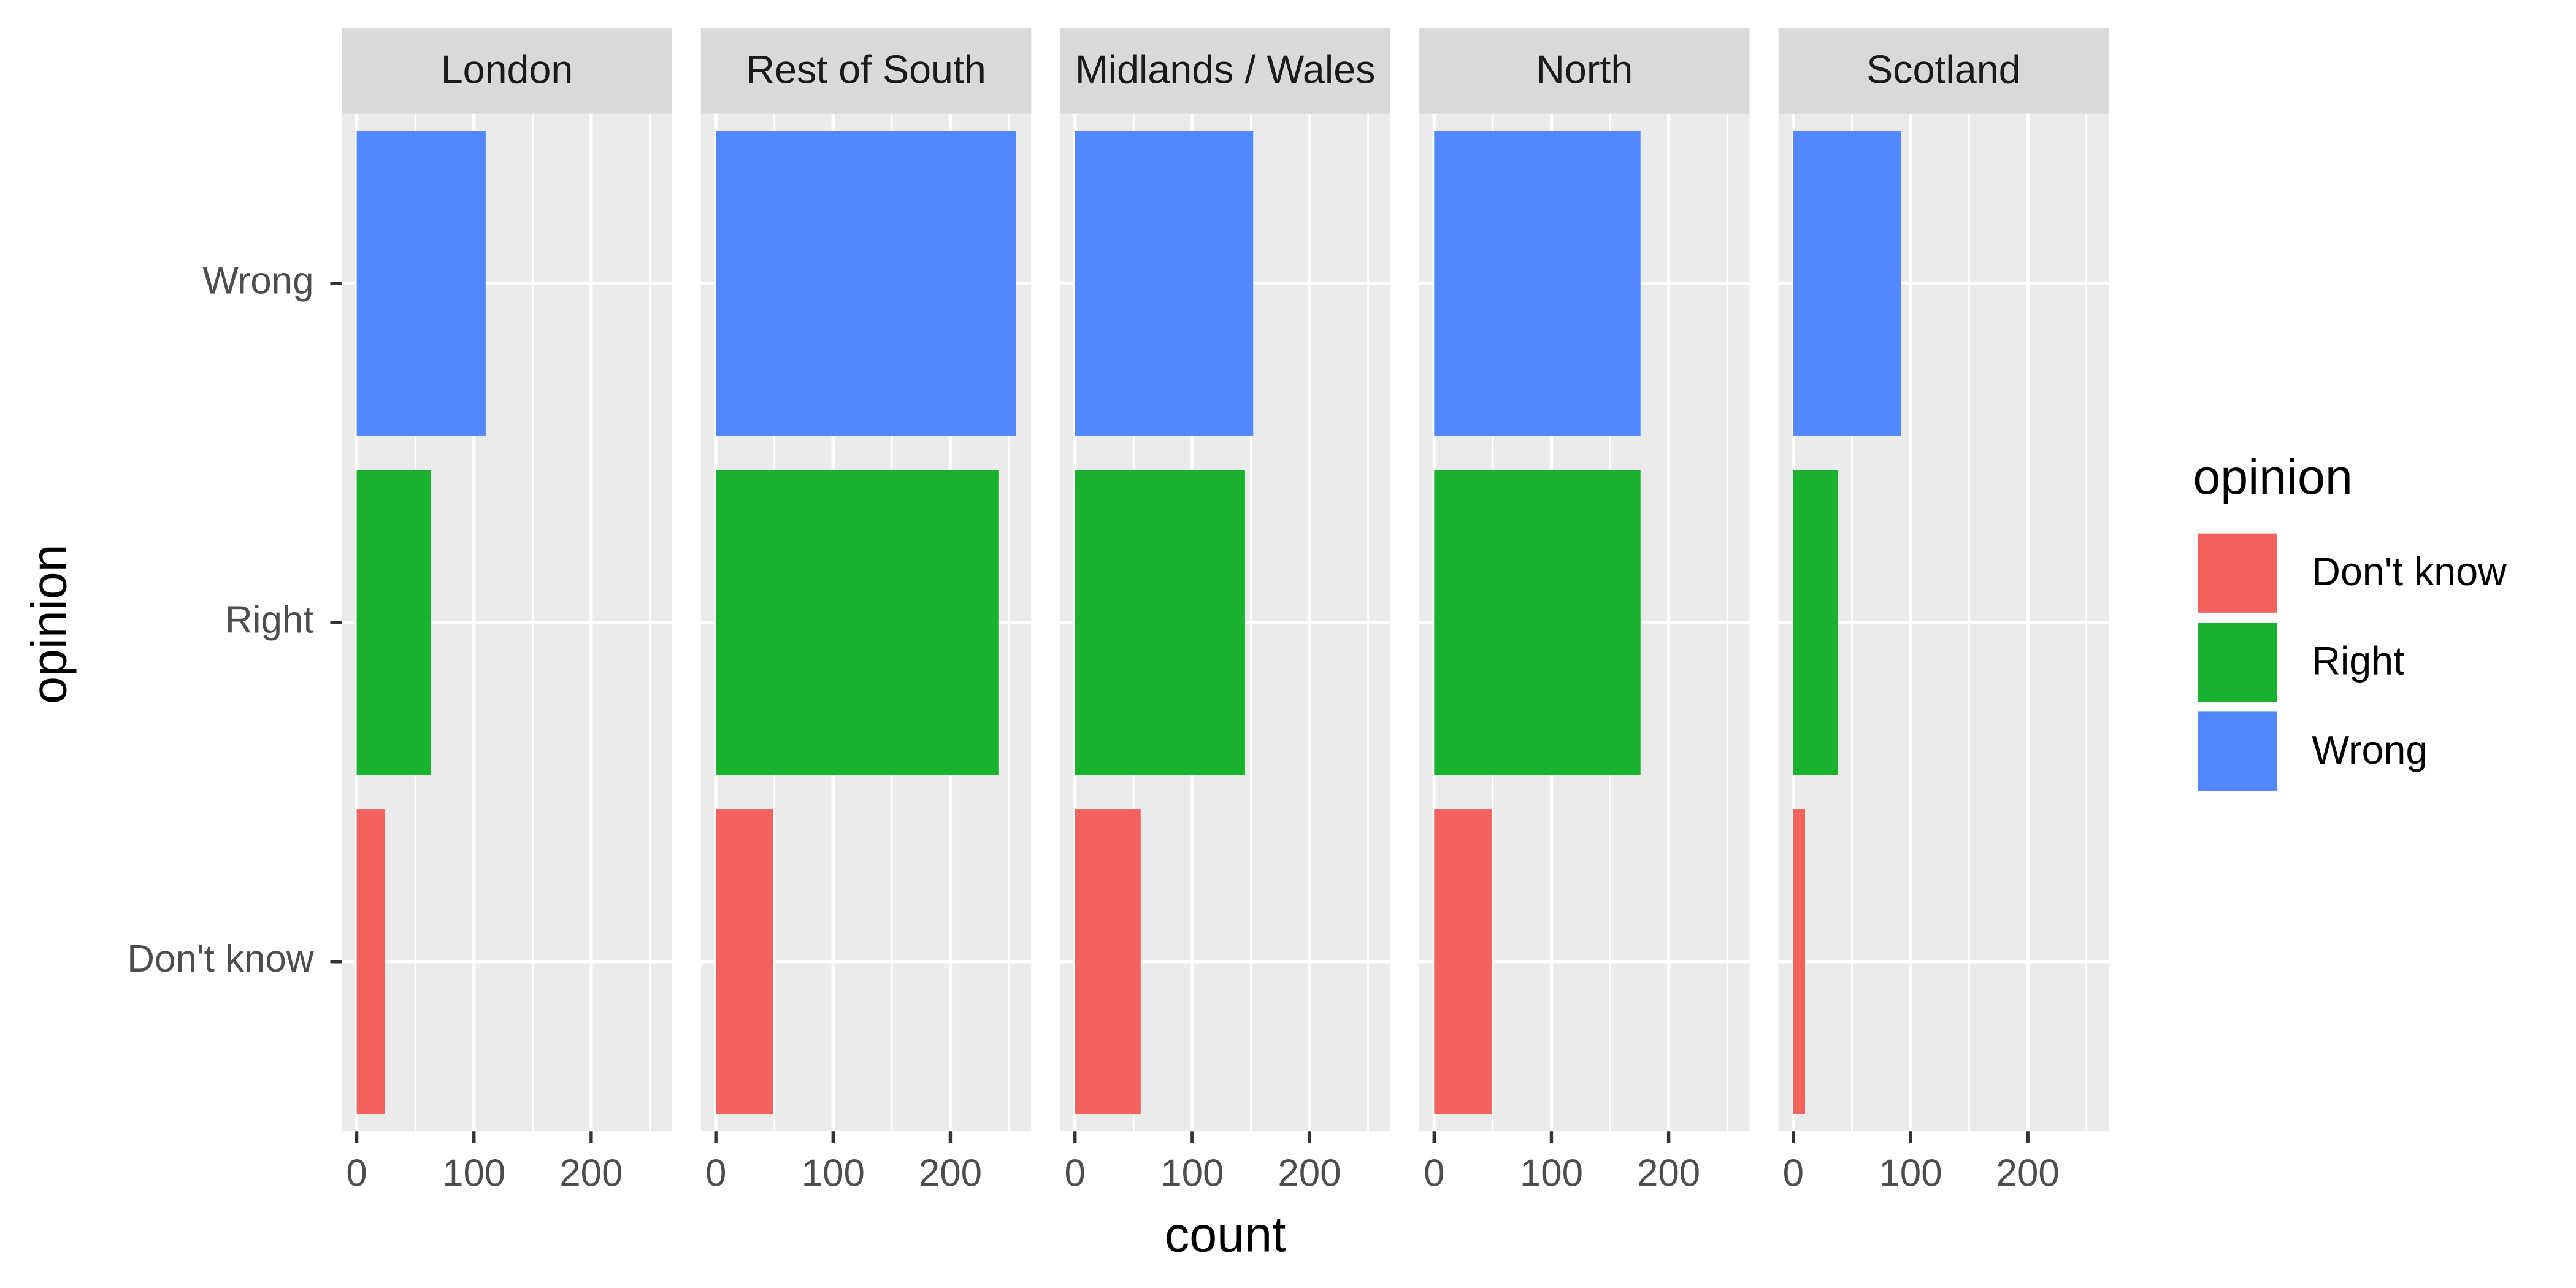 The image size is (2576, 1288). What do you see at coordinates (2358, 660) in the screenshot?
I see `legend-label: Right` at bounding box center [2358, 660].